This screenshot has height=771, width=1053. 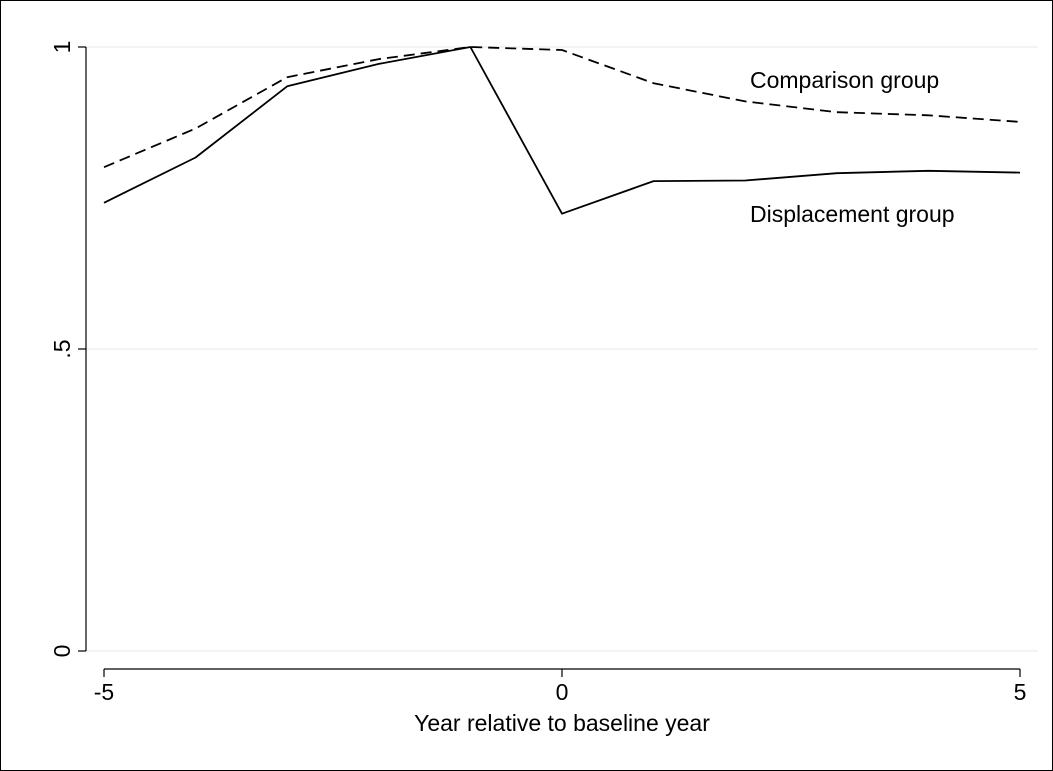 What do you see at coordinates (62, 348) in the screenshot?
I see `y-tick-label: .5` at bounding box center [62, 348].